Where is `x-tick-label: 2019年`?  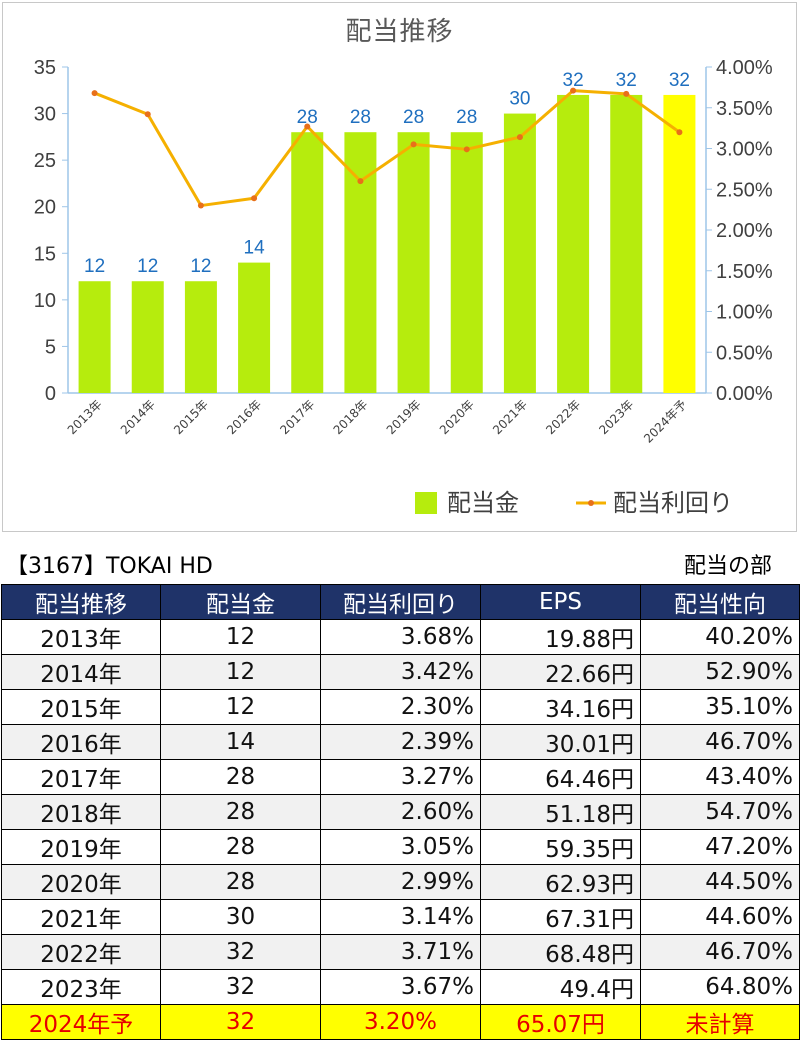 x-tick-label: 2019年 is located at coordinates (404, 417).